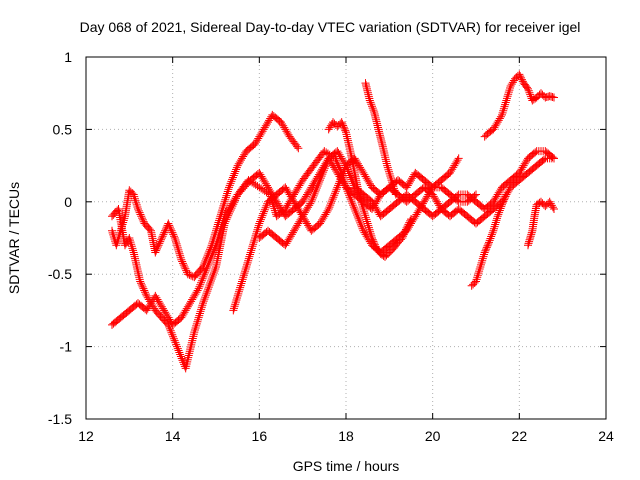 The image size is (640, 480). What do you see at coordinates (60, 419) in the screenshot?
I see `y-tick-label: -1.5` at bounding box center [60, 419].